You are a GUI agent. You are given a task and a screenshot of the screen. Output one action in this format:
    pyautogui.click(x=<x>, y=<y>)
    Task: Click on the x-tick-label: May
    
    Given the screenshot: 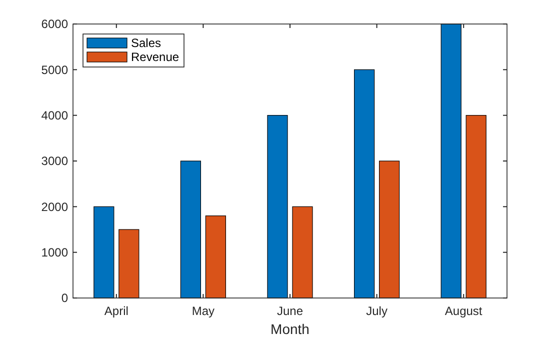 What is the action you would take?
    pyautogui.click(x=203, y=311)
    